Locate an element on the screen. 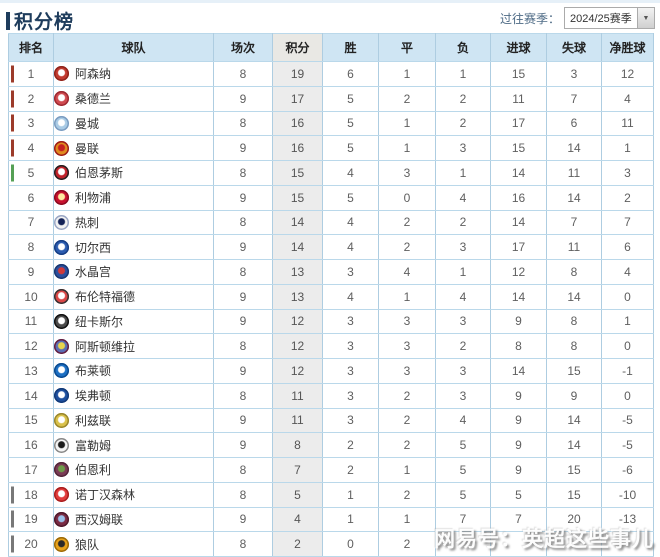 The height and width of the screenshot is (557, 660). team-cell: 曼城 is located at coordinates (133, 123).